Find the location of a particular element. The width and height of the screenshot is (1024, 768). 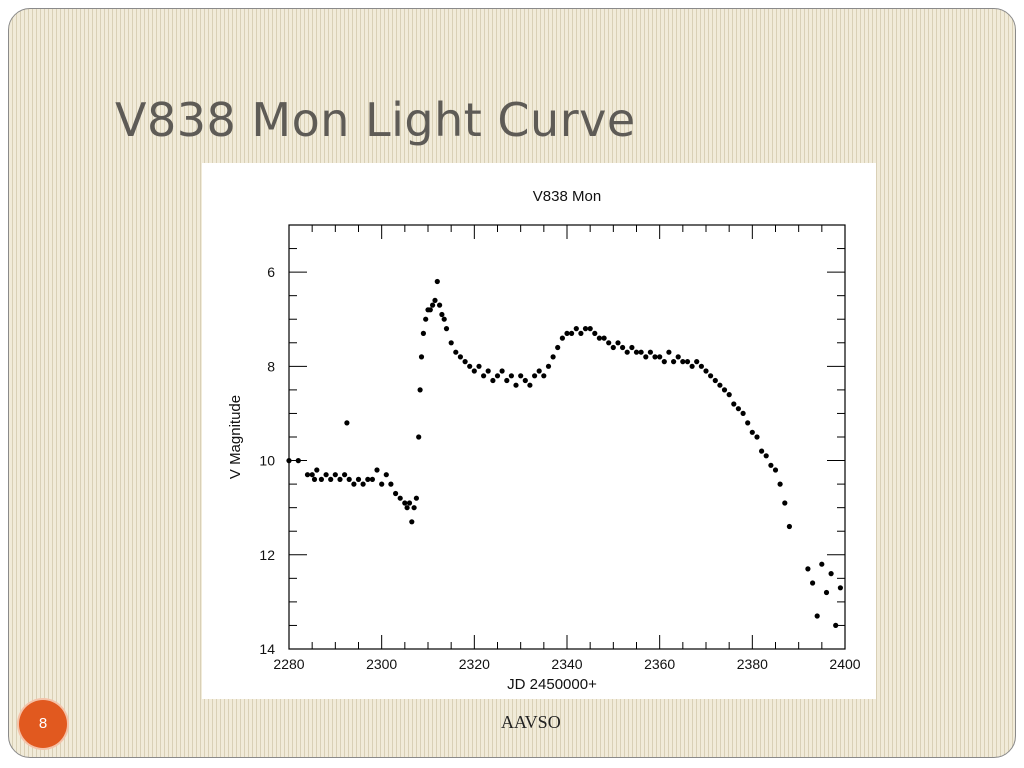

y-tick-label: 12 is located at coordinates (267, 555).